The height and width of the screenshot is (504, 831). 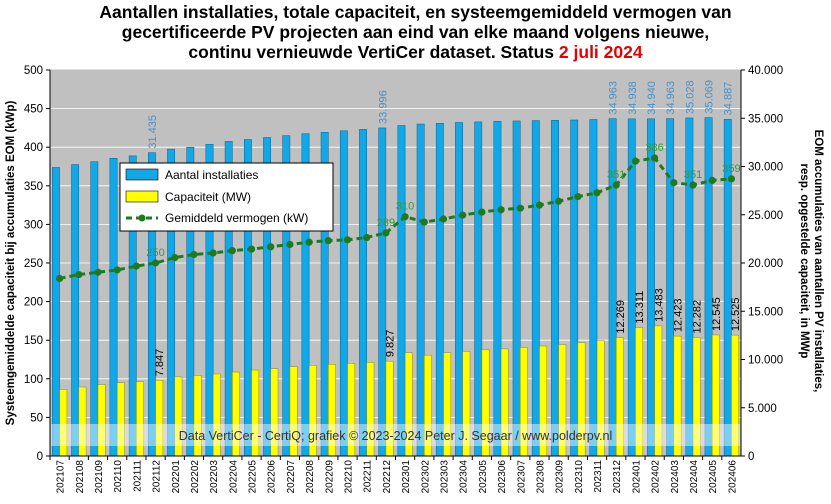 I want to click on tick-label-x: 202212, so click(x=387, y=477).